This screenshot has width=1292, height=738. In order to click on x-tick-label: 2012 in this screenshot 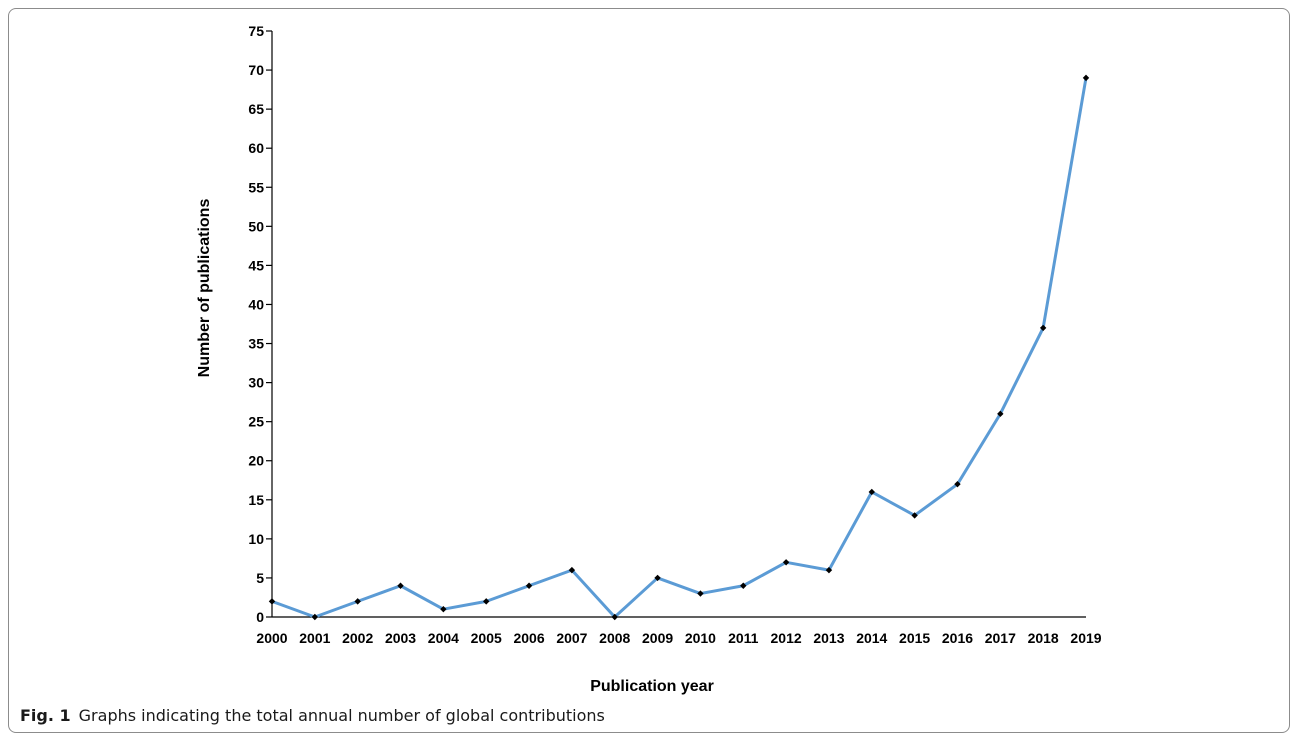, I will do `click(786, 638)`.